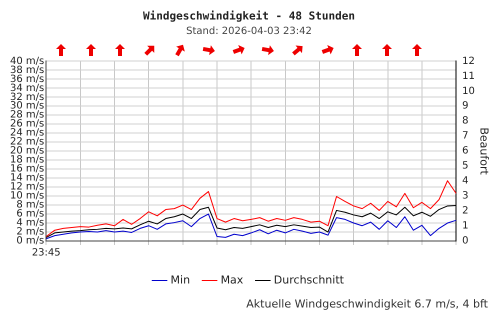 This screenshot has width=500, height=320. Describe the element at coordinates (27, 61) in the screenshot. I see `y-tick-label: 40 m/s` at that location.